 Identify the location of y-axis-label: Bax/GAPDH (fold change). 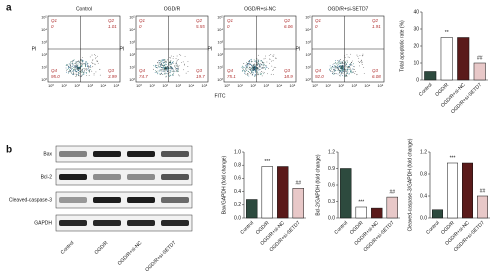
(224, 184).